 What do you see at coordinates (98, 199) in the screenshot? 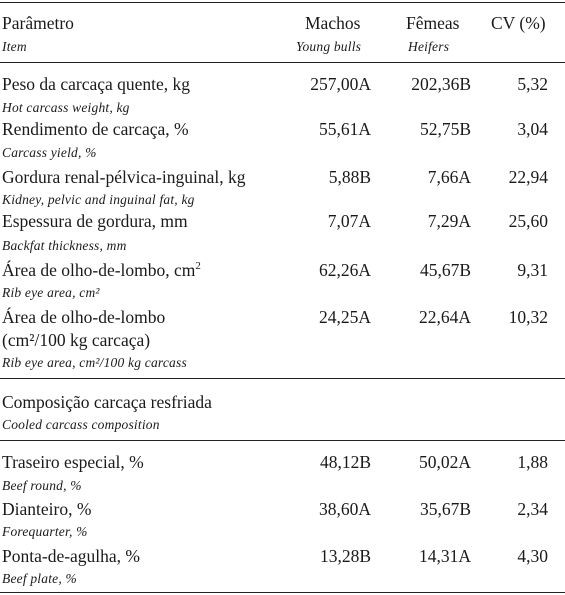
I see `param-translation: Kidney, pelvic and inguinal fat, kg` at bounding box center [98, 199].